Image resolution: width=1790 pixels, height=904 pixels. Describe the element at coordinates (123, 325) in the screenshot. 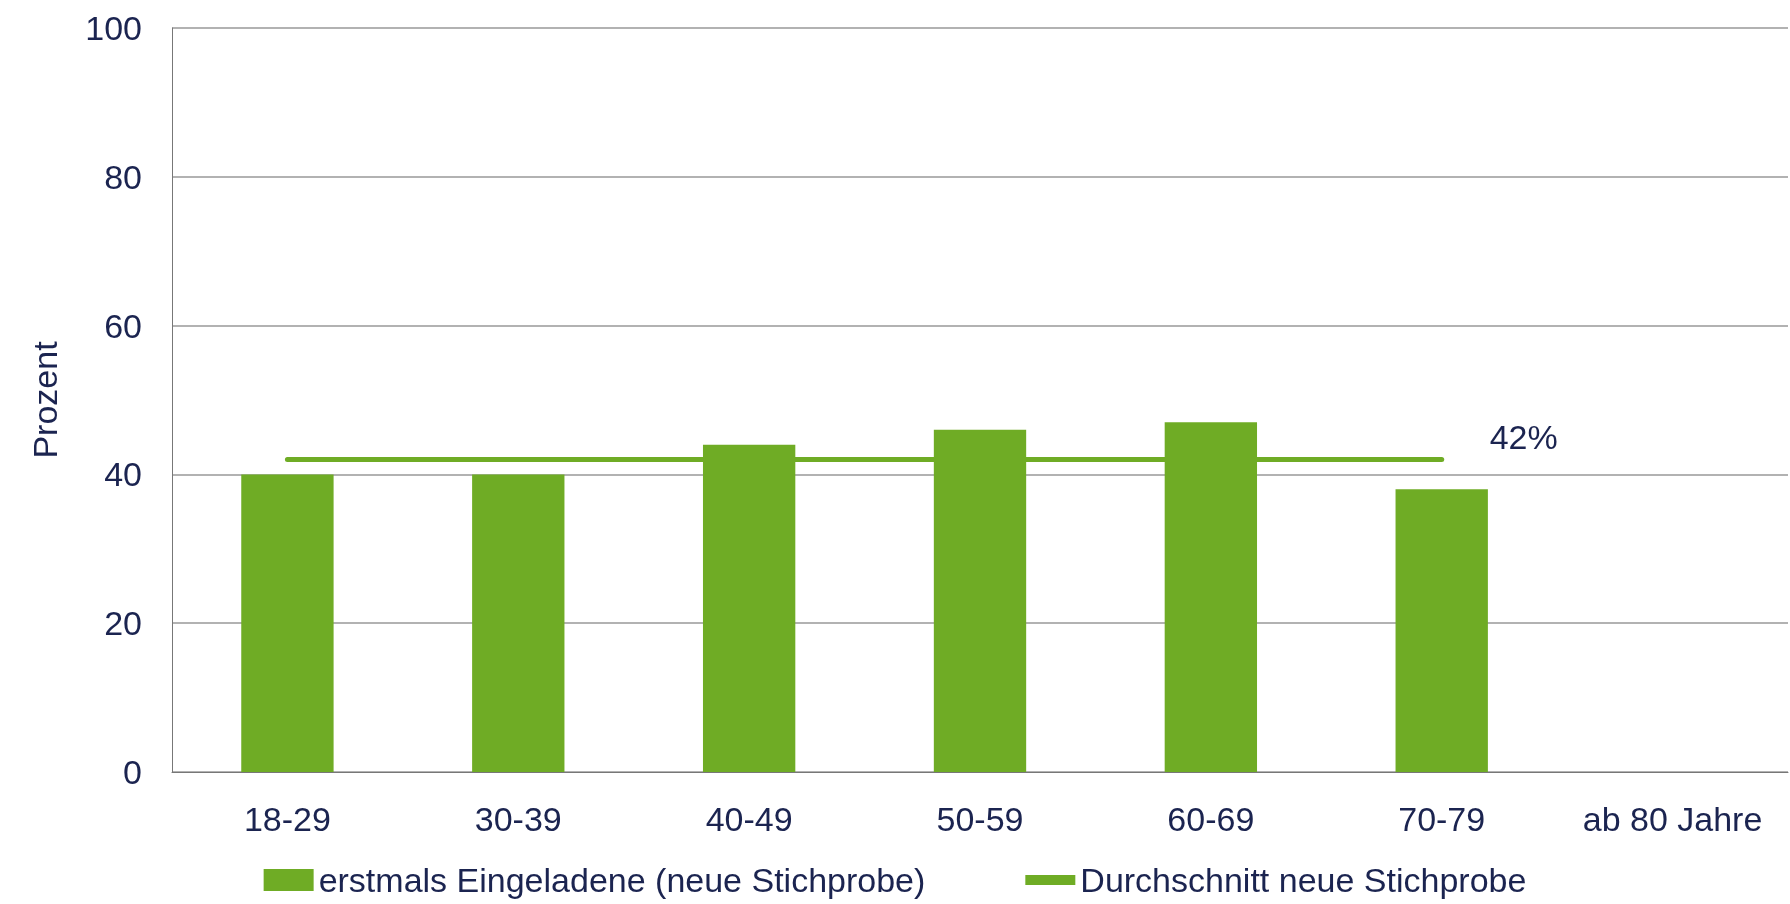

I see `y-tick-label: 60` at that location.